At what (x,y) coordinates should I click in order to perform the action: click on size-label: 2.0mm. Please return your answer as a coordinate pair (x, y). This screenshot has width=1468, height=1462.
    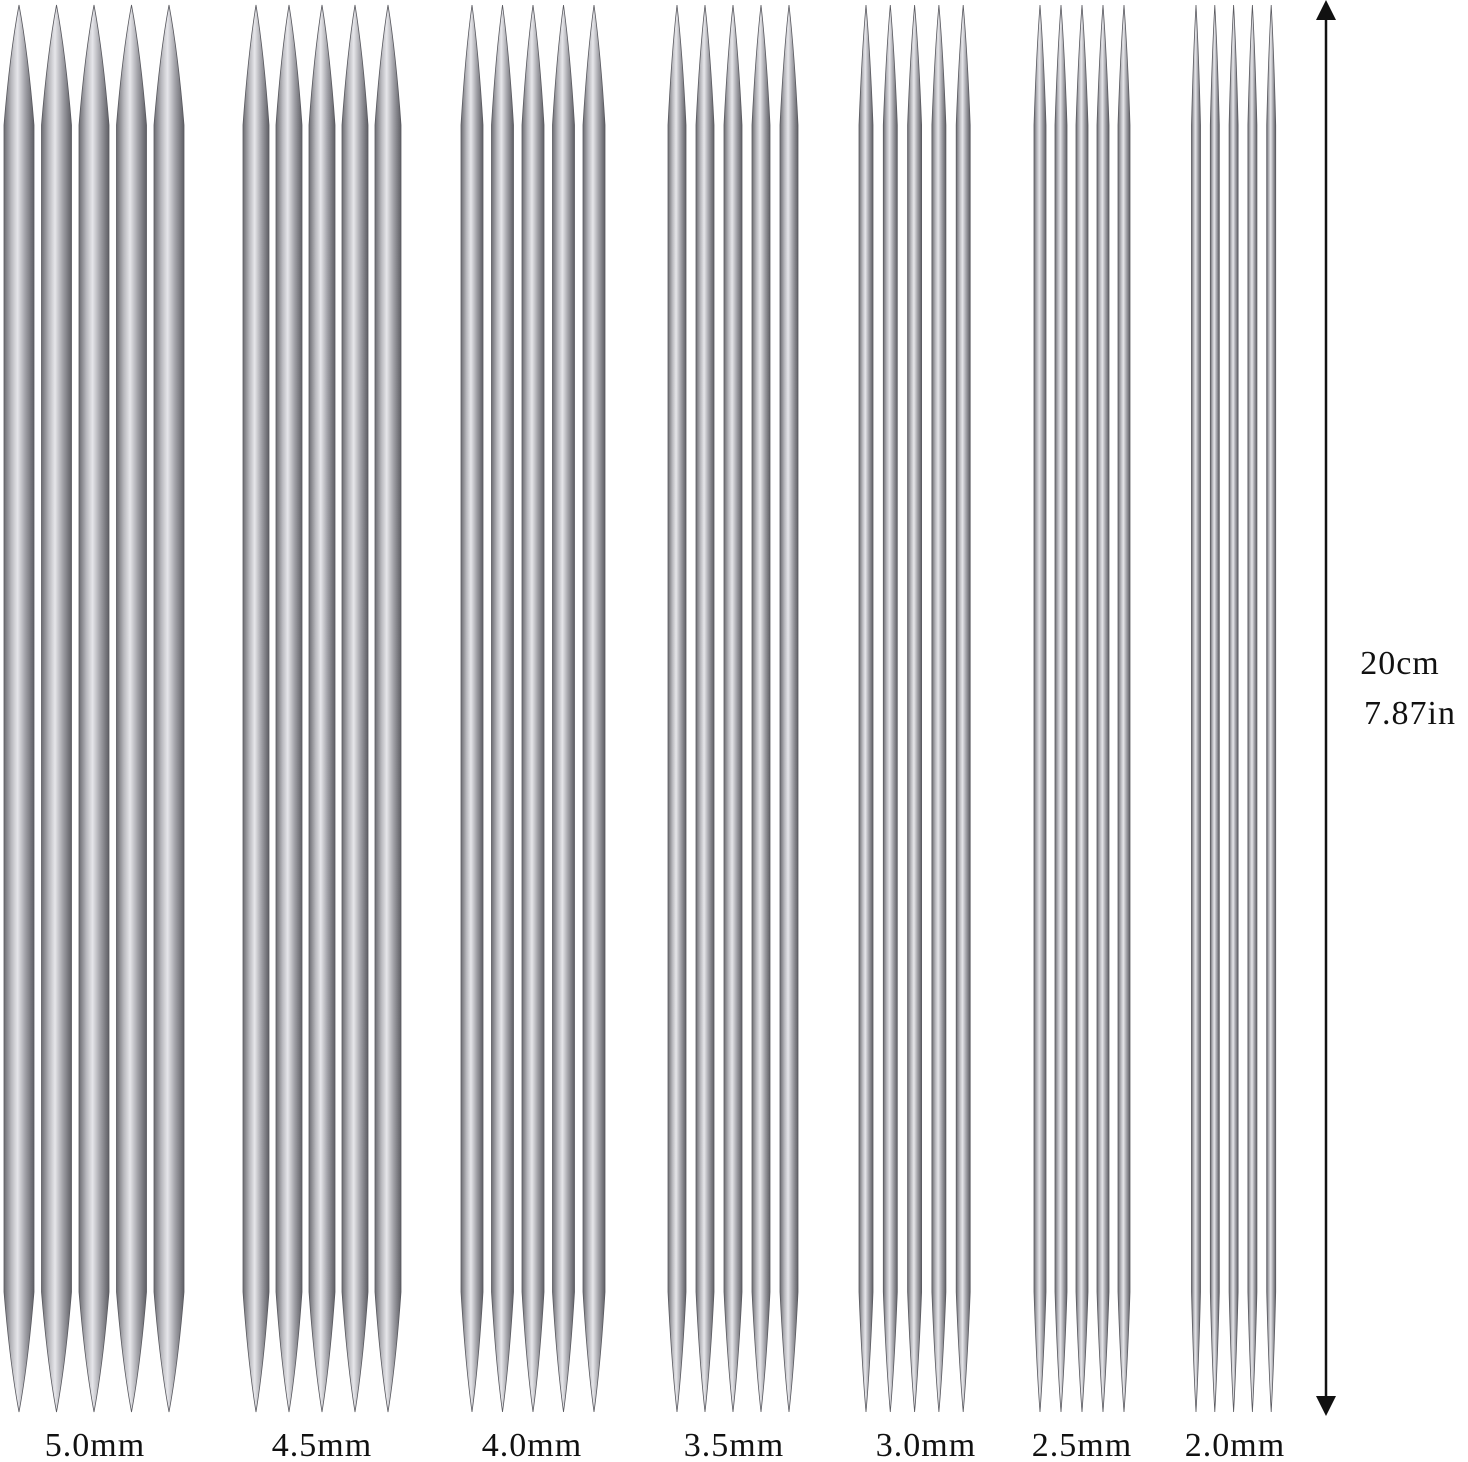
    Looking at the image, I should click on (1235, 1444).